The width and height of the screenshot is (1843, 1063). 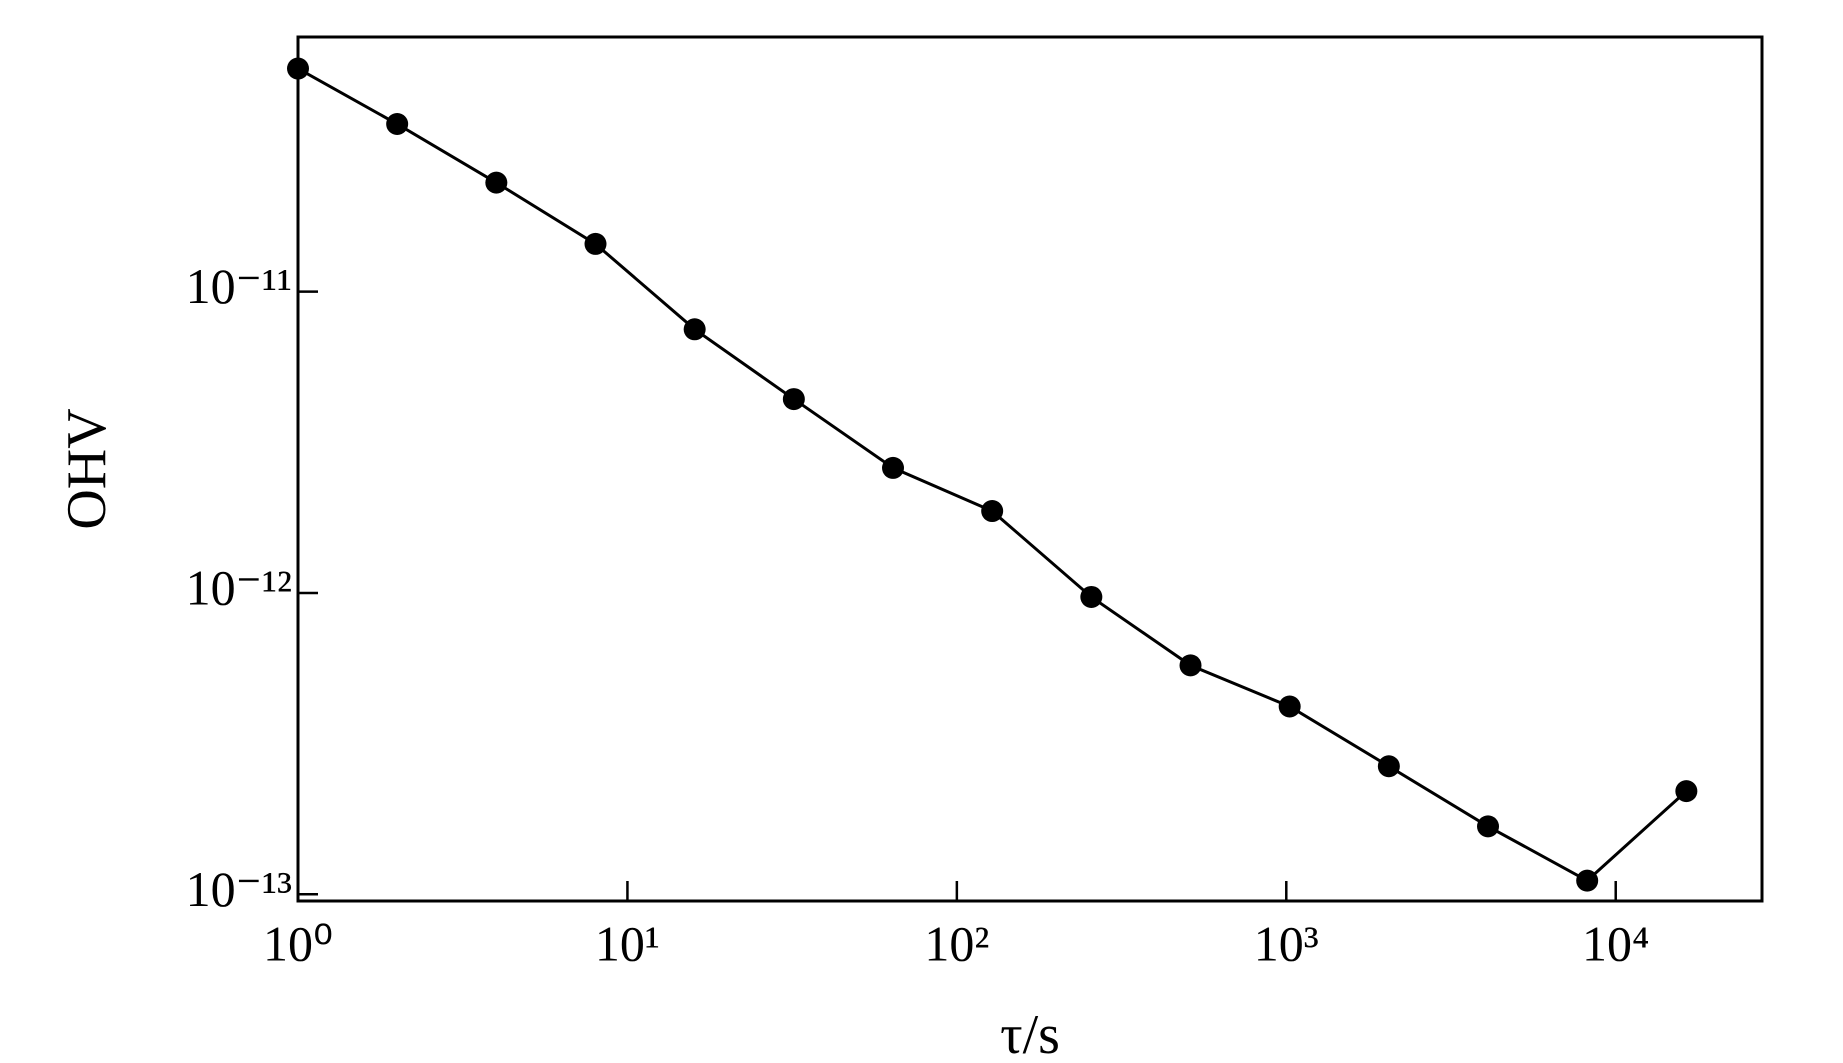 I want to click on y-tick-label: 10⁻¹¹, so click(x=239, y=286).